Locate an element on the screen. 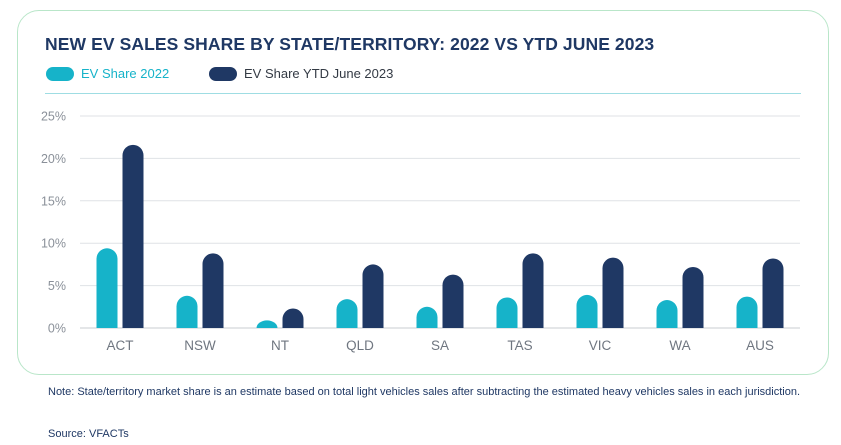 The height and width of the screenshot is (445, 841). y-tick-label: 20% is located at coordinates (53, 159).